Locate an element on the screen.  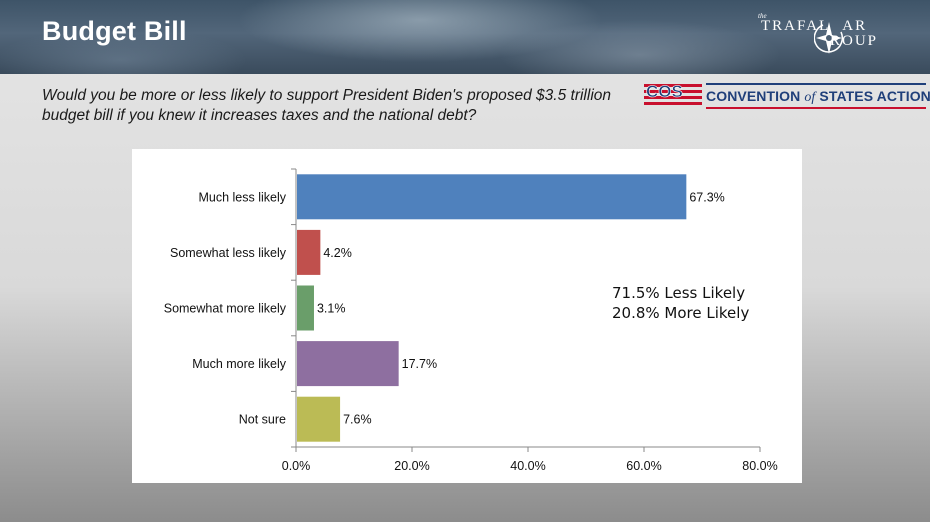
x-tick-label: 60.0% is located at coordinates (643, 466).